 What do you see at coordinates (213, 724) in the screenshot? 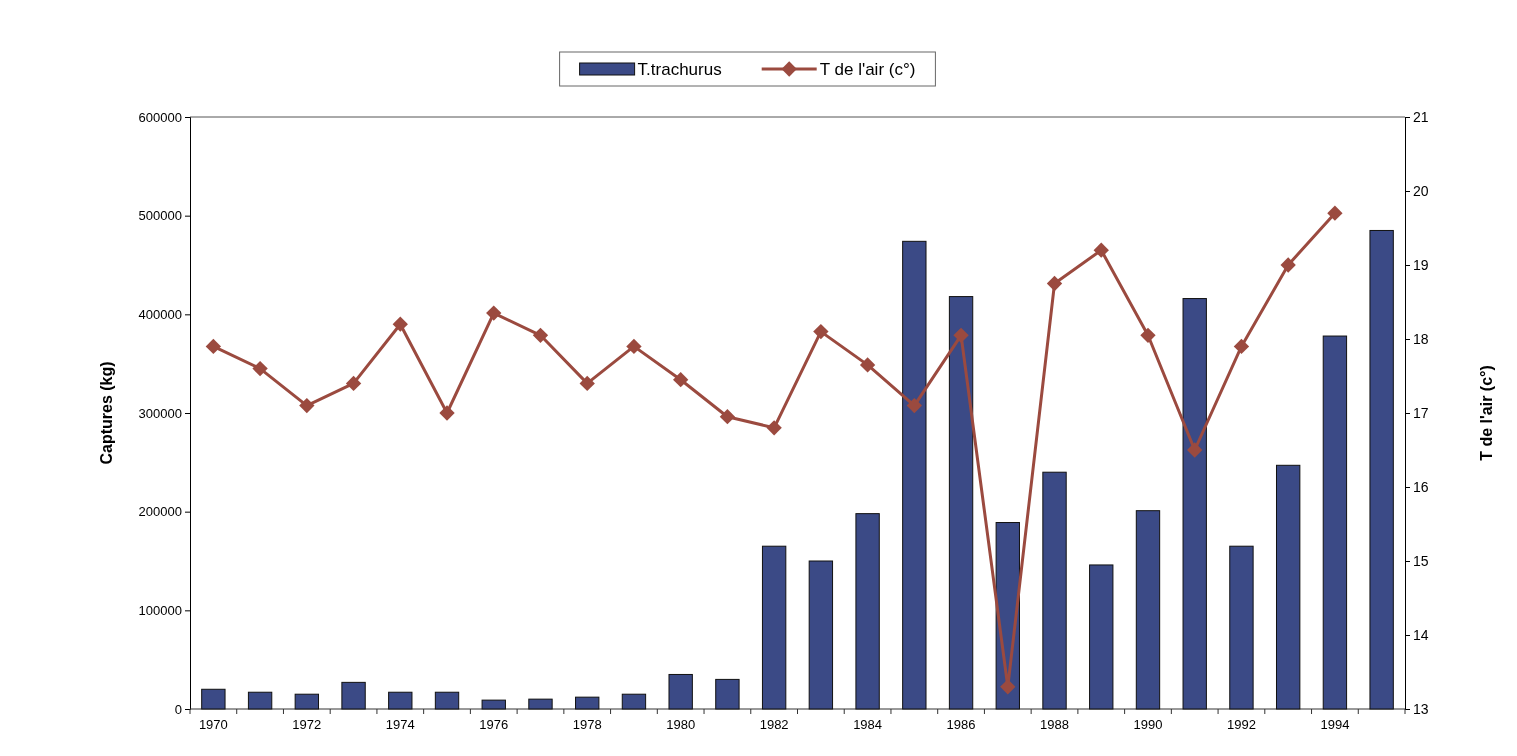
I see `x-tick-label: 1970` at bounding box center [213, 724].